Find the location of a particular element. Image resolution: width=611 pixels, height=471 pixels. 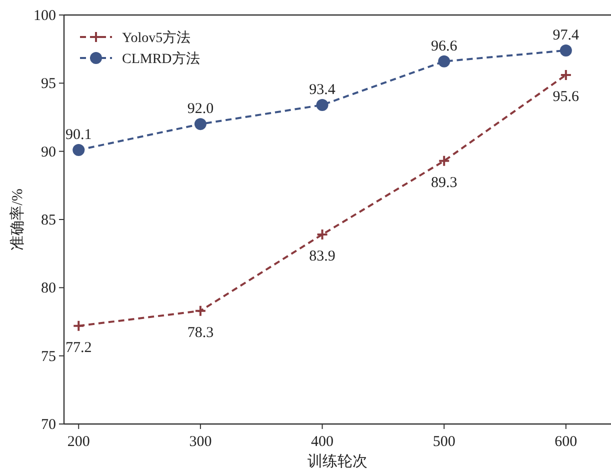

x-tick-label: 500 is located at coordinates (444, 442).